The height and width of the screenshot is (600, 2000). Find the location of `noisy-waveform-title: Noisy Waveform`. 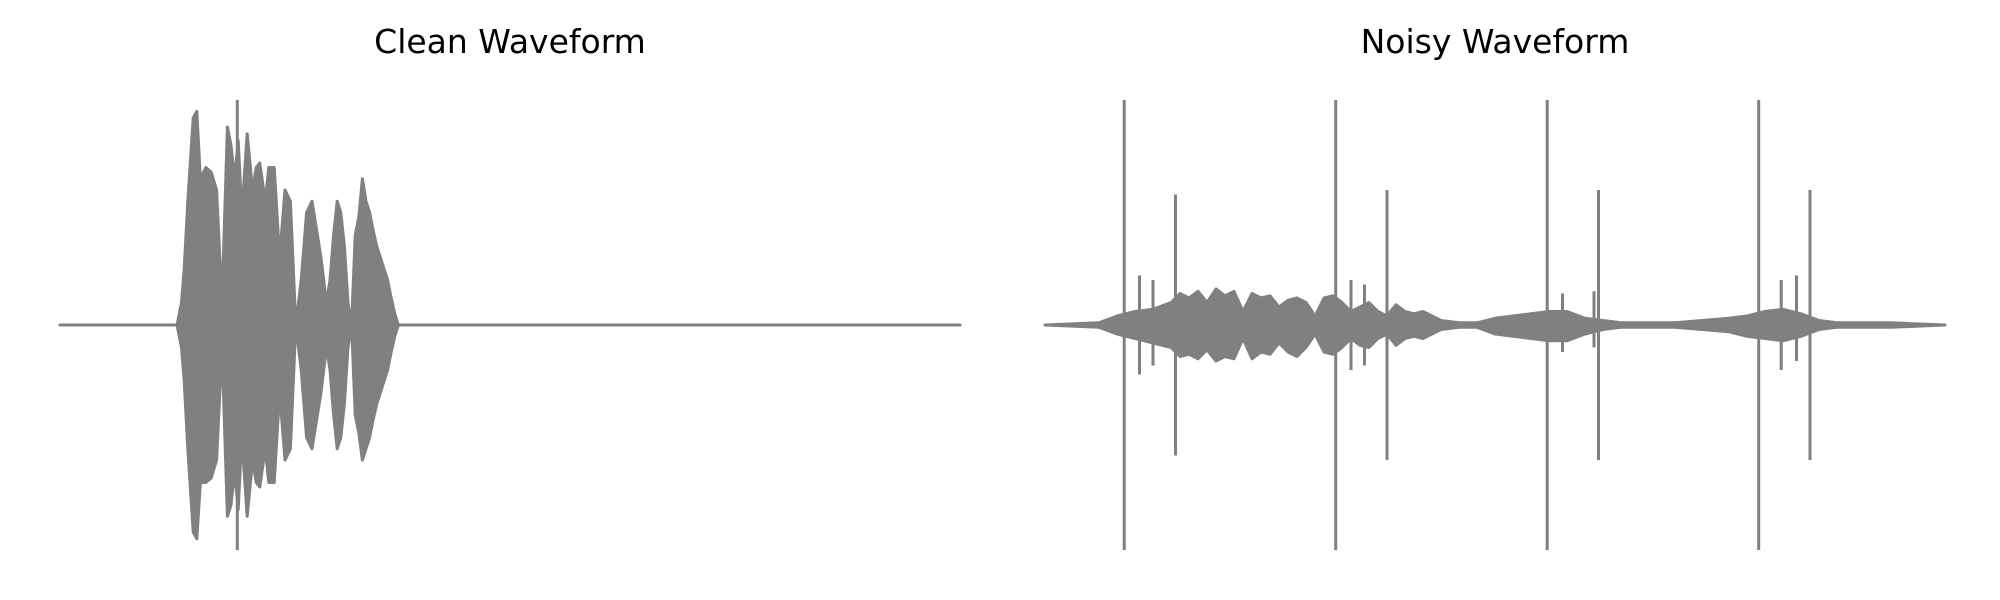

noisy-waveform-title: Noisy Waveform is located at coordinates (1495, 41).